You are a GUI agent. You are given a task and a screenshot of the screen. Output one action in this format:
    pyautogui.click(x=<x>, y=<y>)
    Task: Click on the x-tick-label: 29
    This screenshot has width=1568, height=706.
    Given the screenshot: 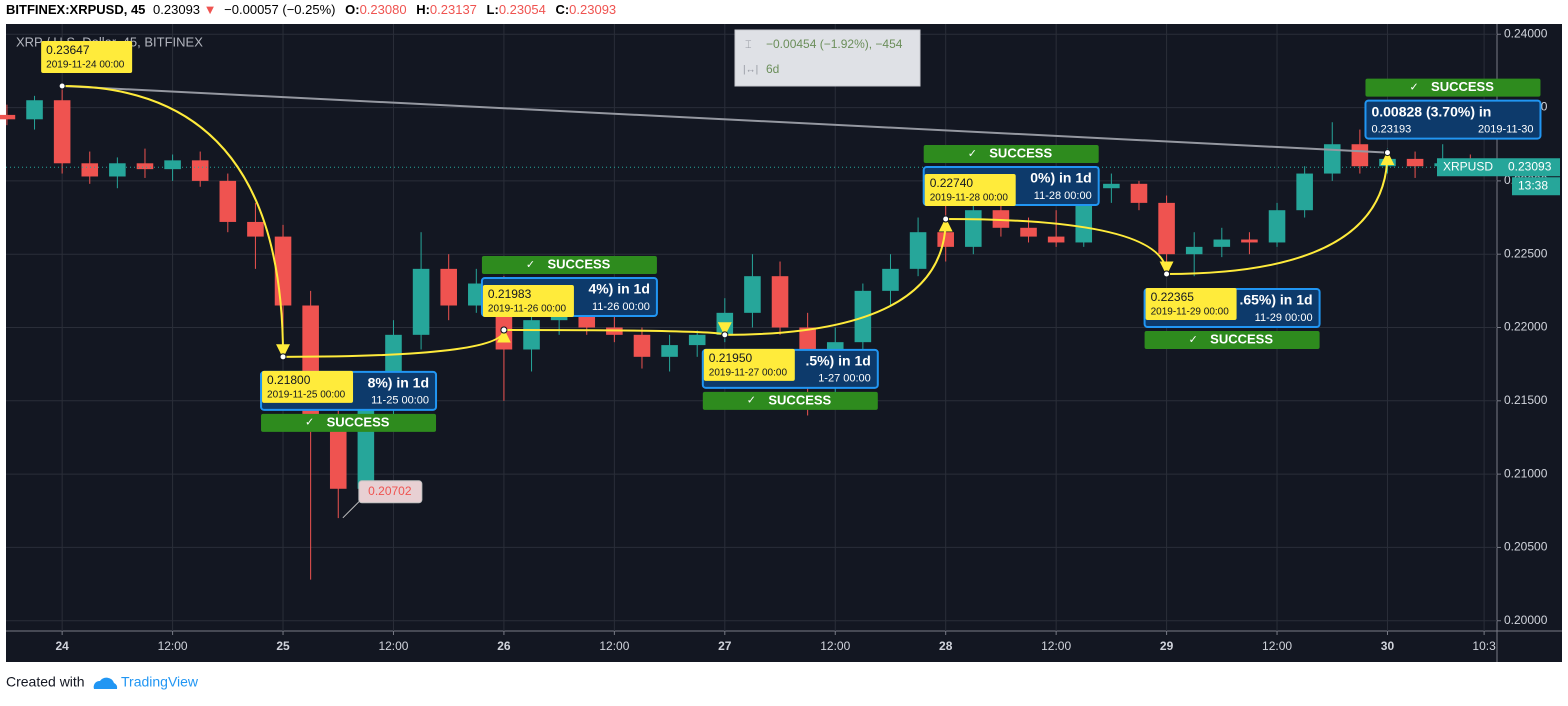 What is the action you would take?
    pyautogui.click(x=1167, y=646)
    